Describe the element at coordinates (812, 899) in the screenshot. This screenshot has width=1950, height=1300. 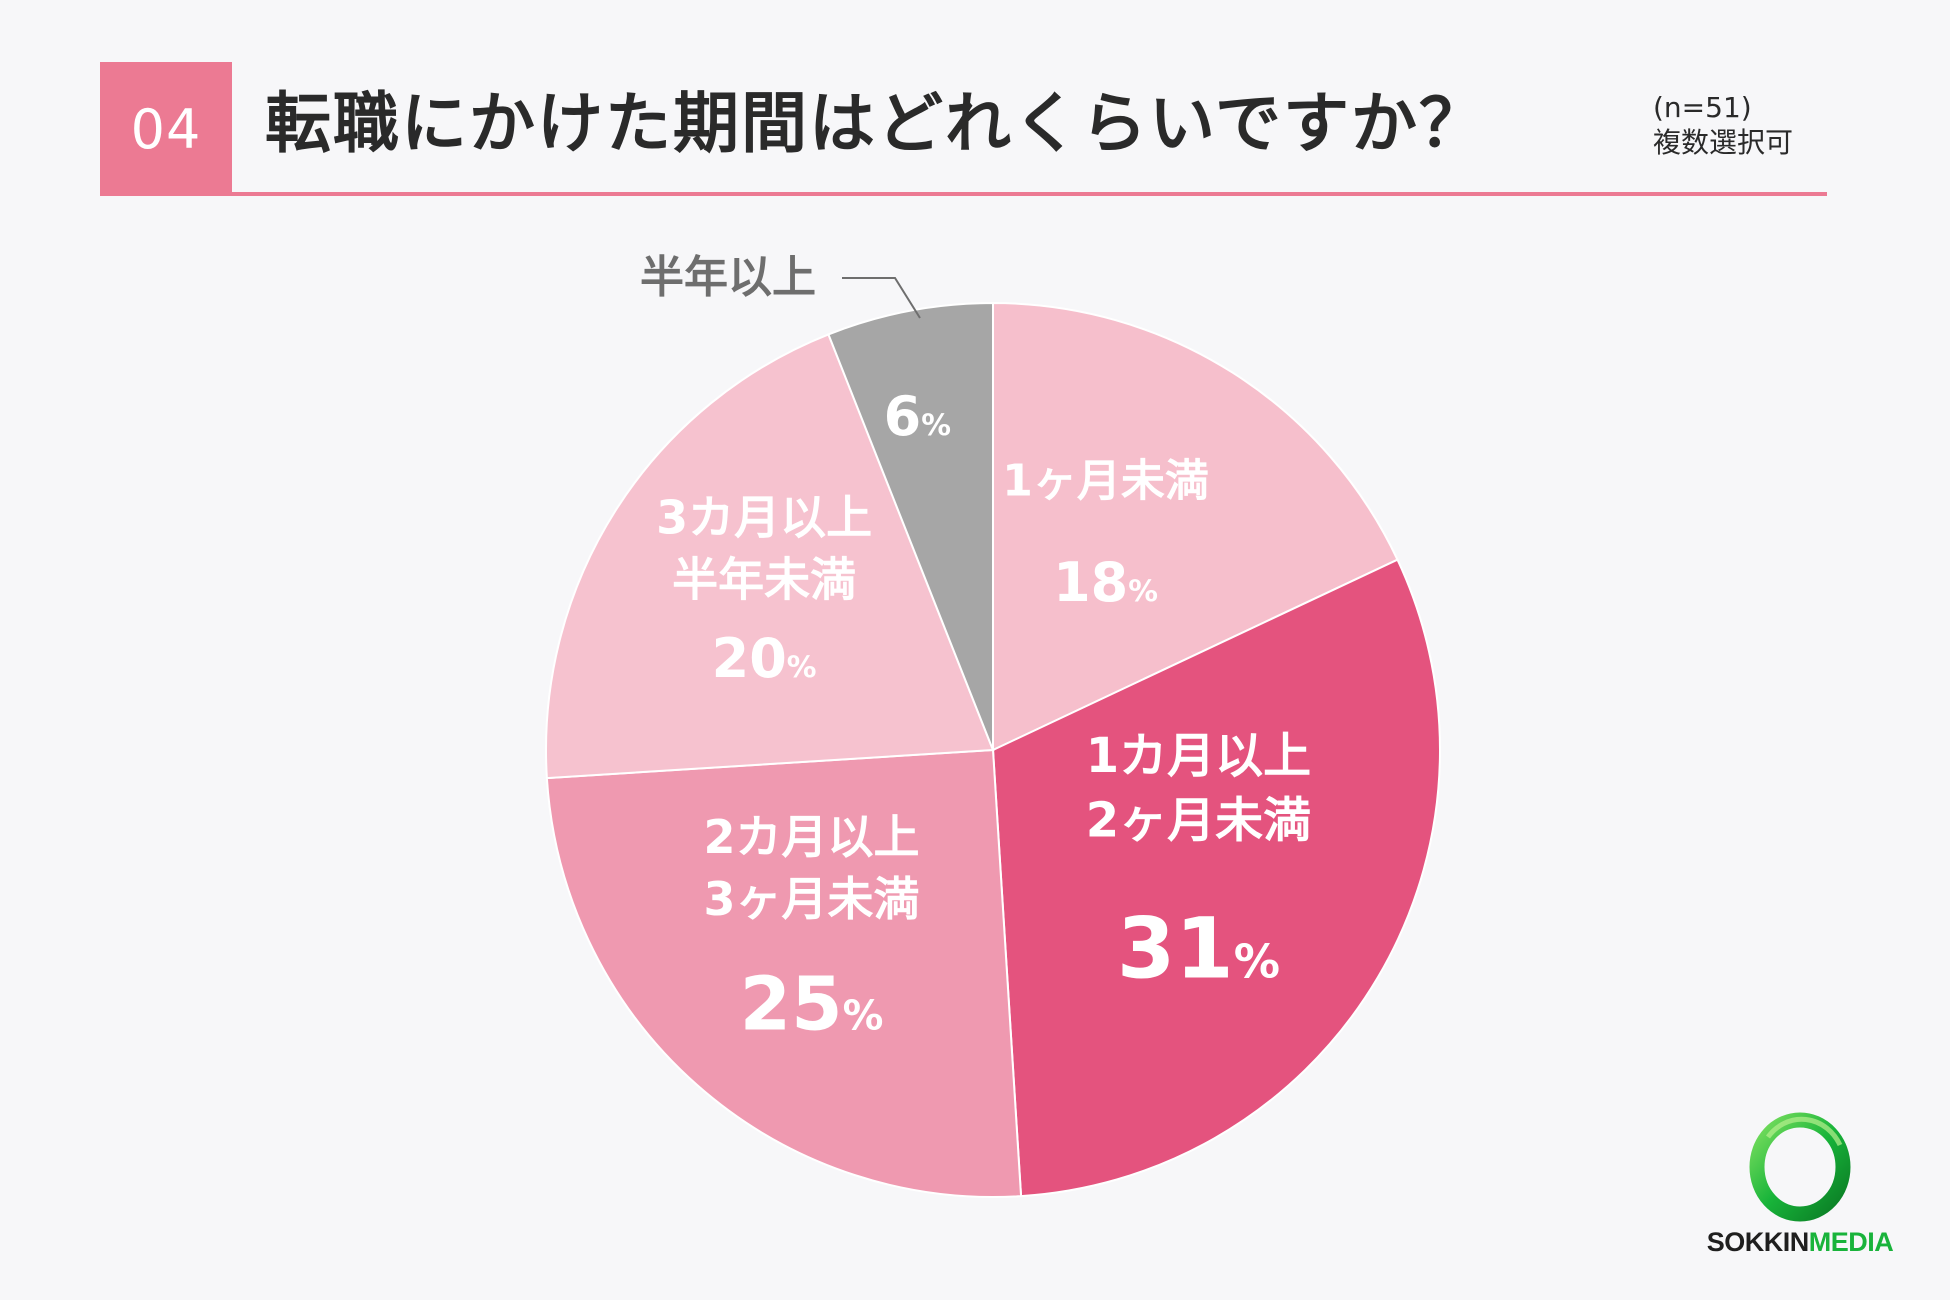
I see `slice-category-label: 3ヶ月未満` at that location.